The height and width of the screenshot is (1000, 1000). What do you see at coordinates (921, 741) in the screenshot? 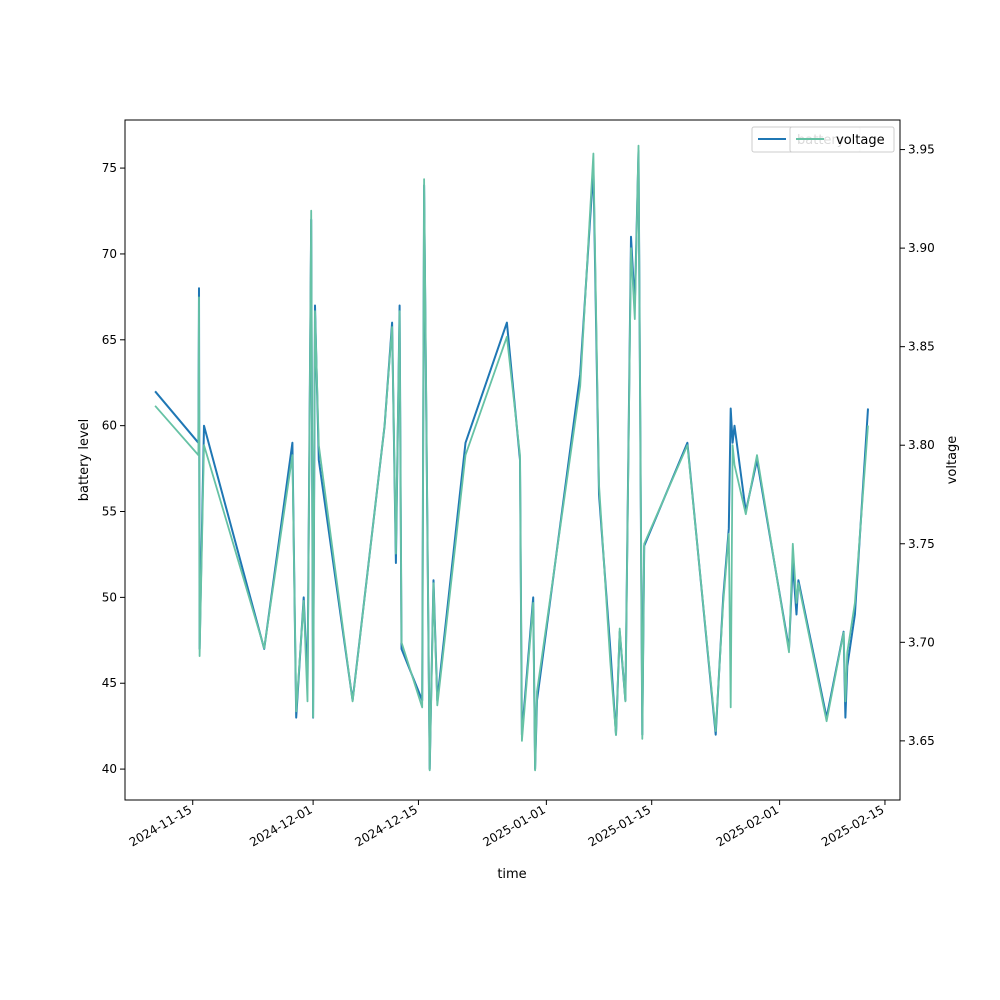
I see `right-y-tick-label: 3.65` at bounding box center [921, 741].